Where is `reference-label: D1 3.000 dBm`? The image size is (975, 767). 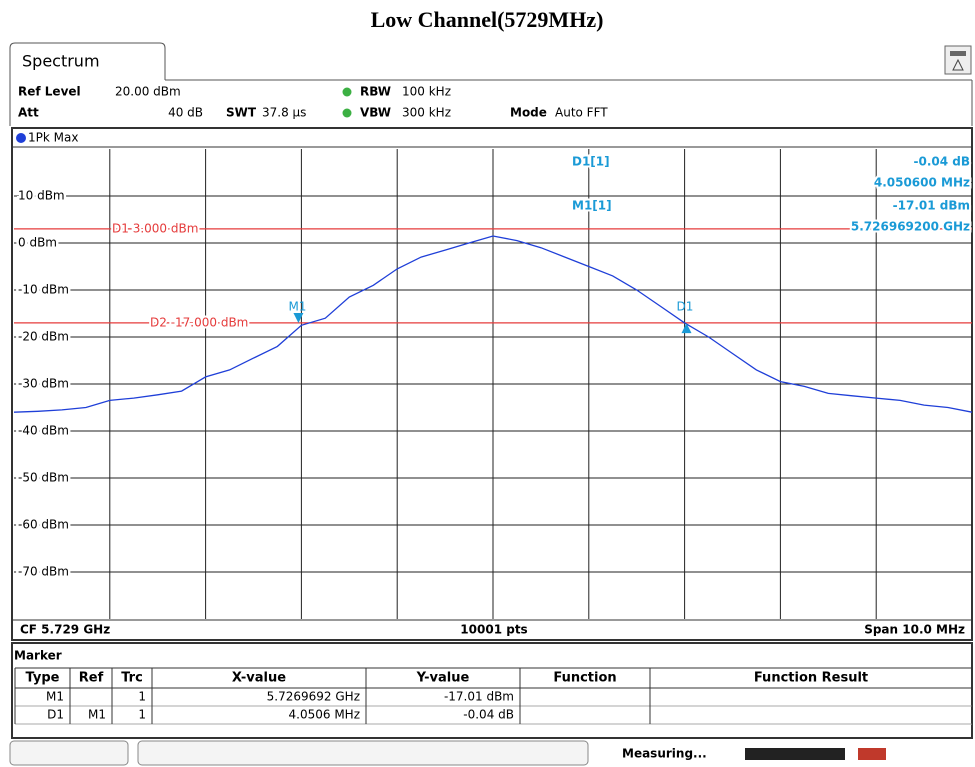
reference-label: D1 3.000 dBm is located at coordinates (155, 228).